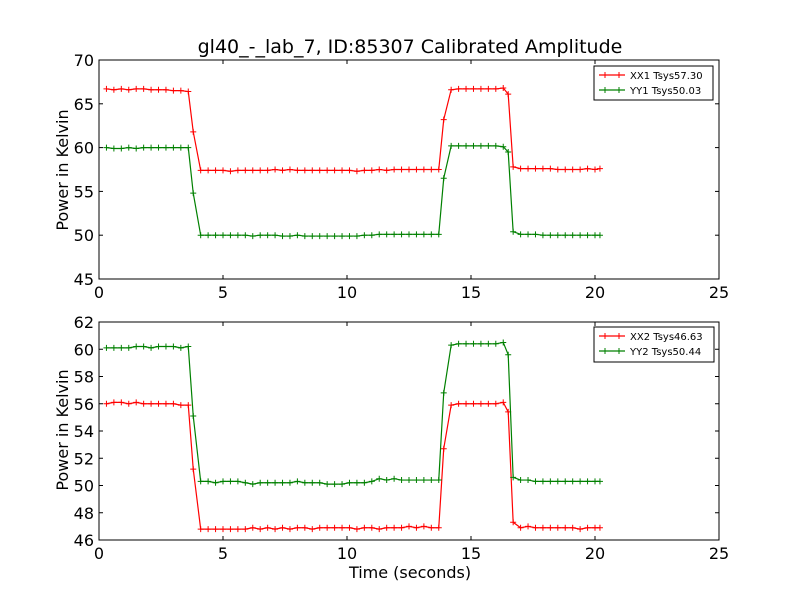  What do you see at coordinates (719, 292) in the screenshot?
I see `x-tick-label-0-5: 25` at bounding box center [719, 292].